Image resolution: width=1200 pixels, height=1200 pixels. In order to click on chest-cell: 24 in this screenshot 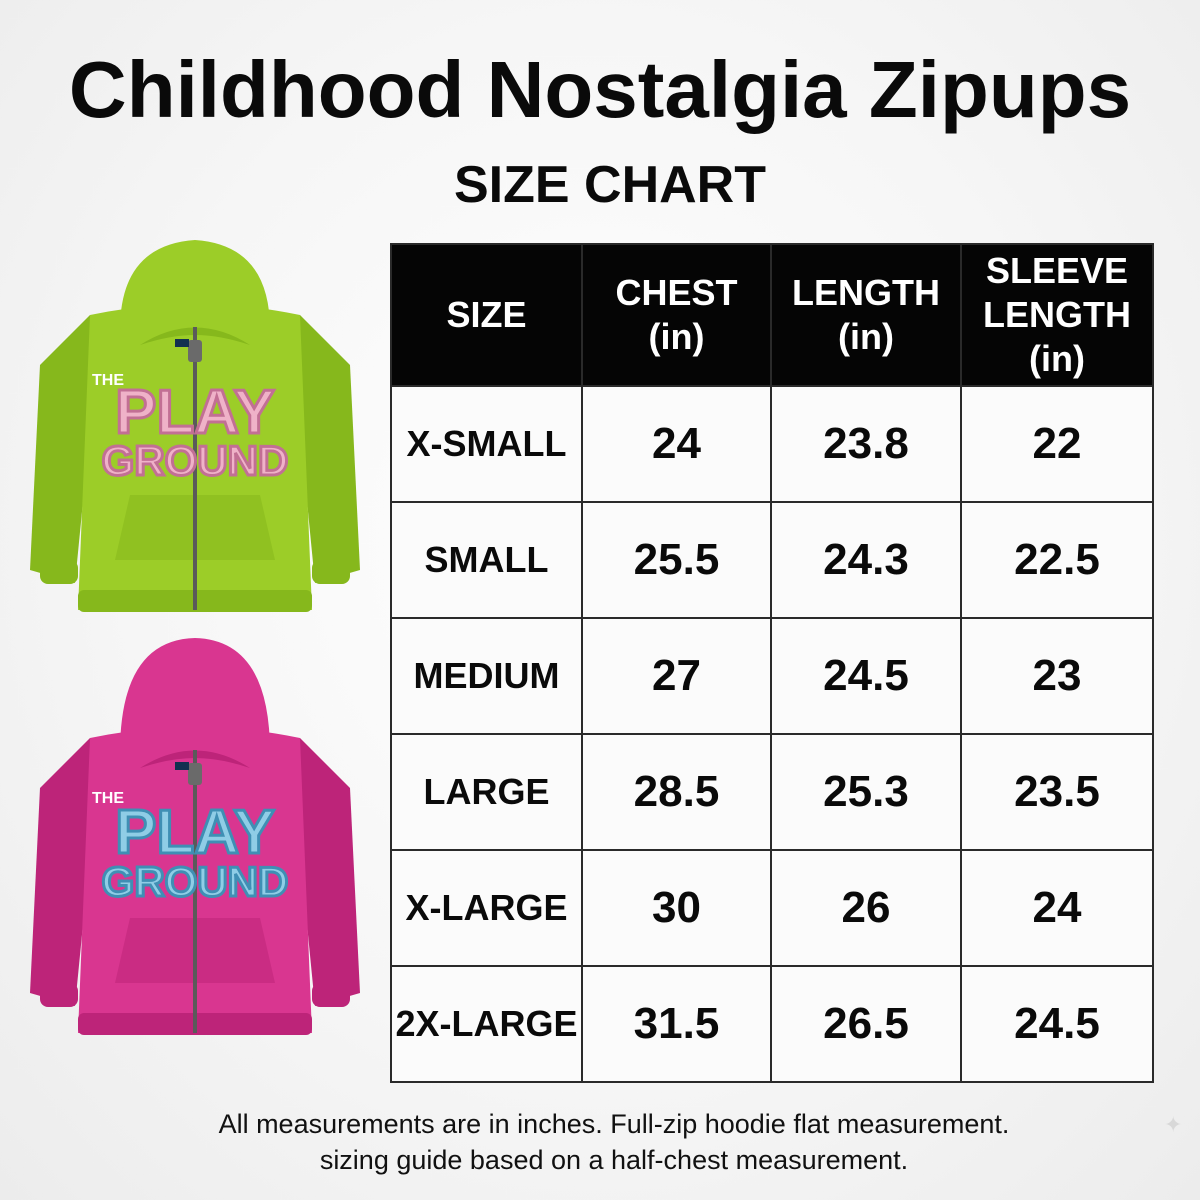, I will do `click(676, 444)`.